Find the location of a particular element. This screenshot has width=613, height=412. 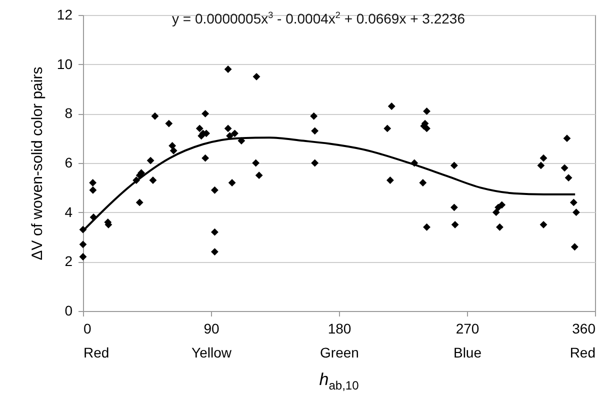

y-tick-label: 0 is located at coordinates (68, 310).